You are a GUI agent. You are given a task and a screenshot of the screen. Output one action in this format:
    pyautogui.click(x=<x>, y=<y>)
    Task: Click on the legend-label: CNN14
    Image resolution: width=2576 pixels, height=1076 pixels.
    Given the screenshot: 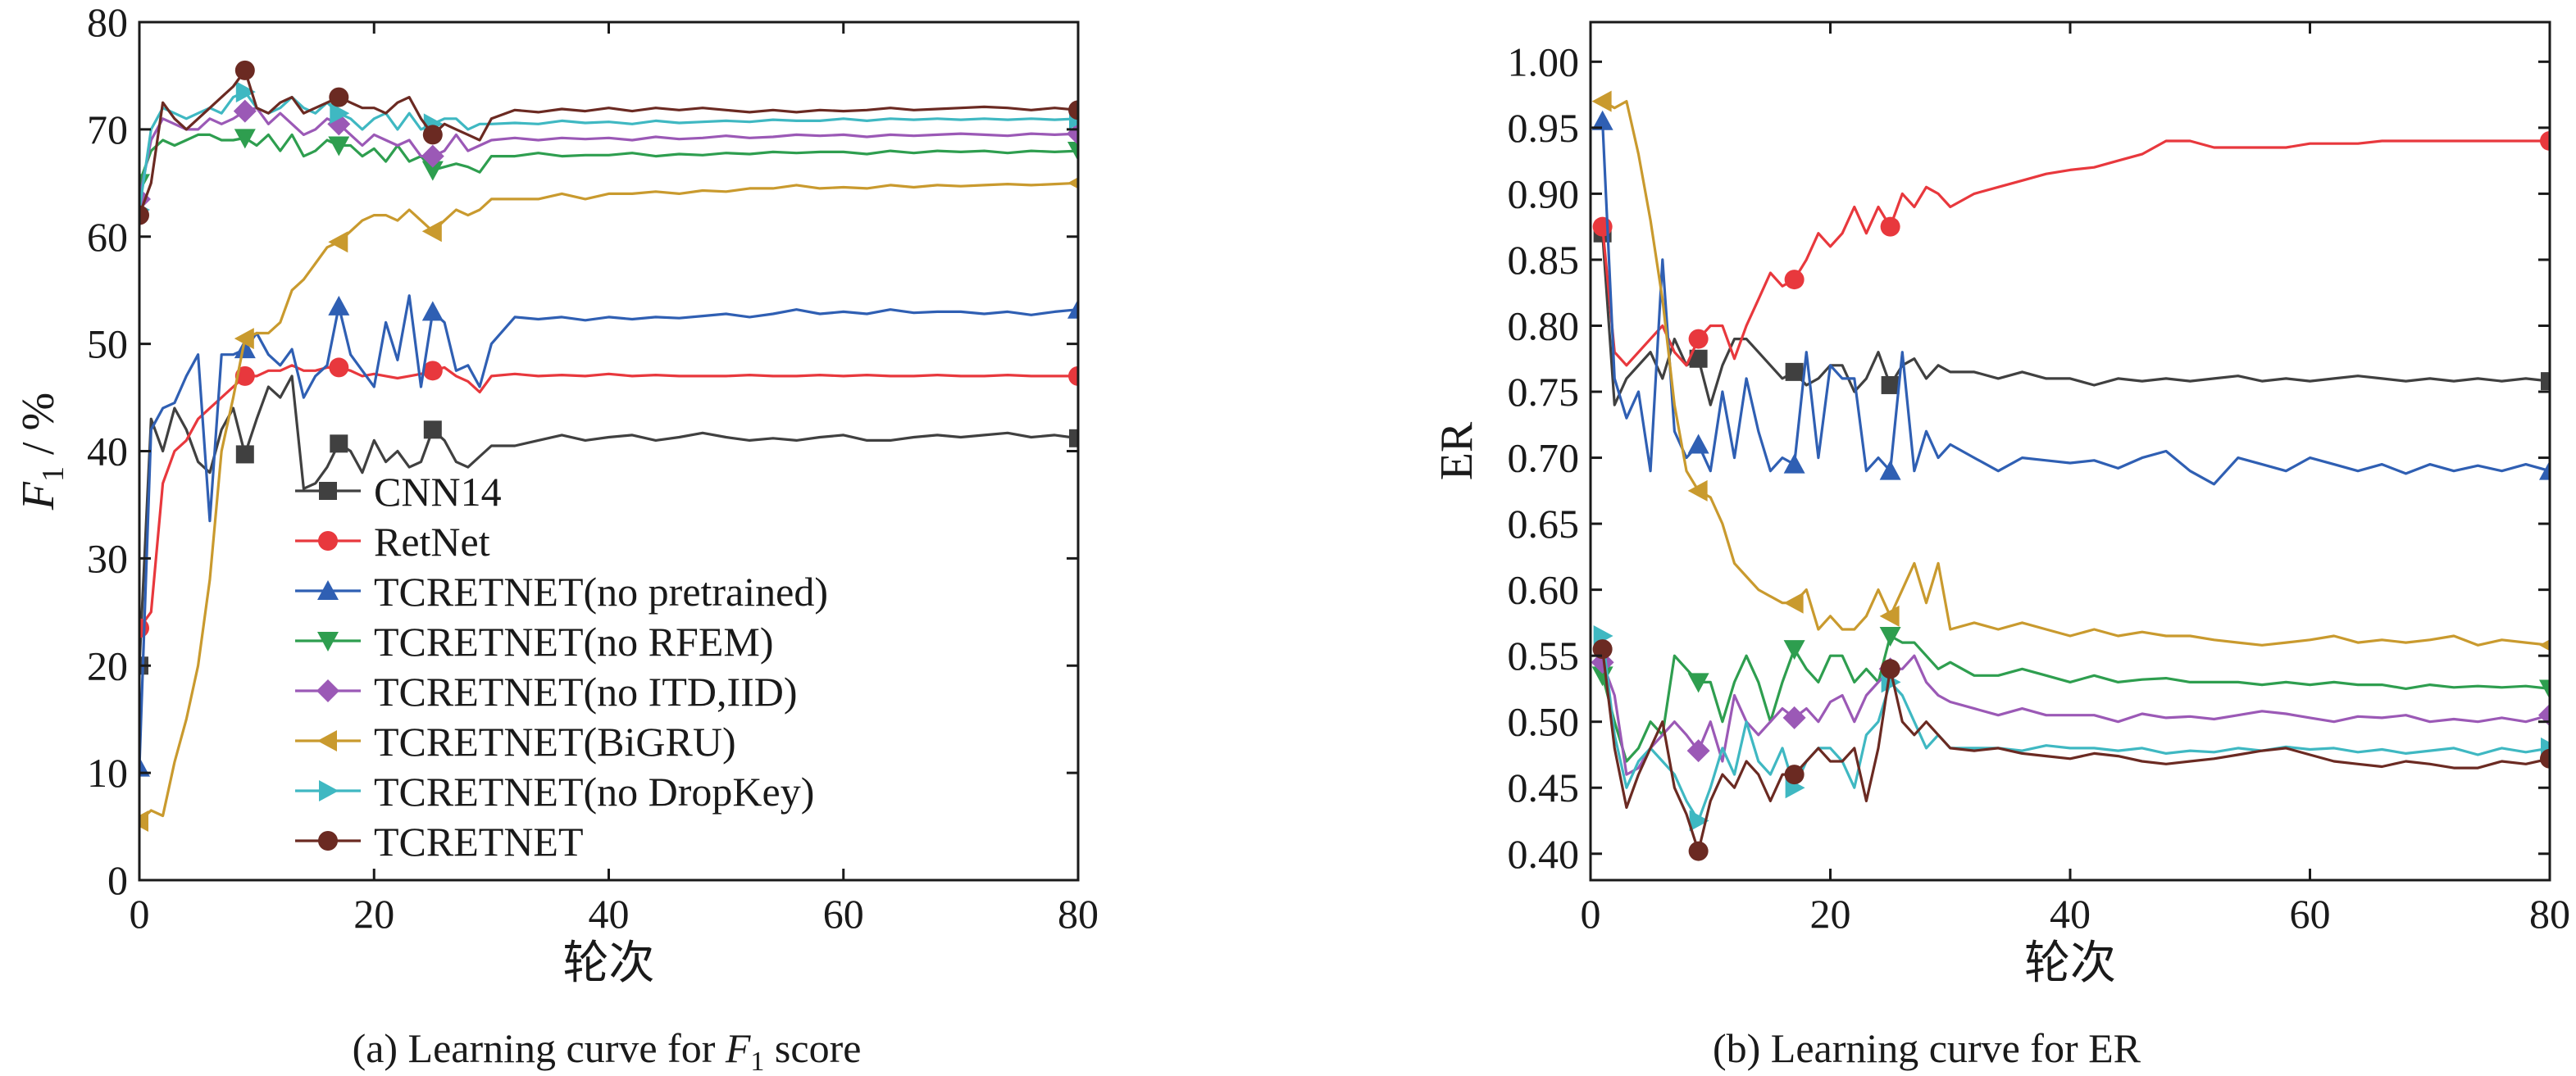 What is the action you would take?
    pyautogui.click(x=438, y=492)
    